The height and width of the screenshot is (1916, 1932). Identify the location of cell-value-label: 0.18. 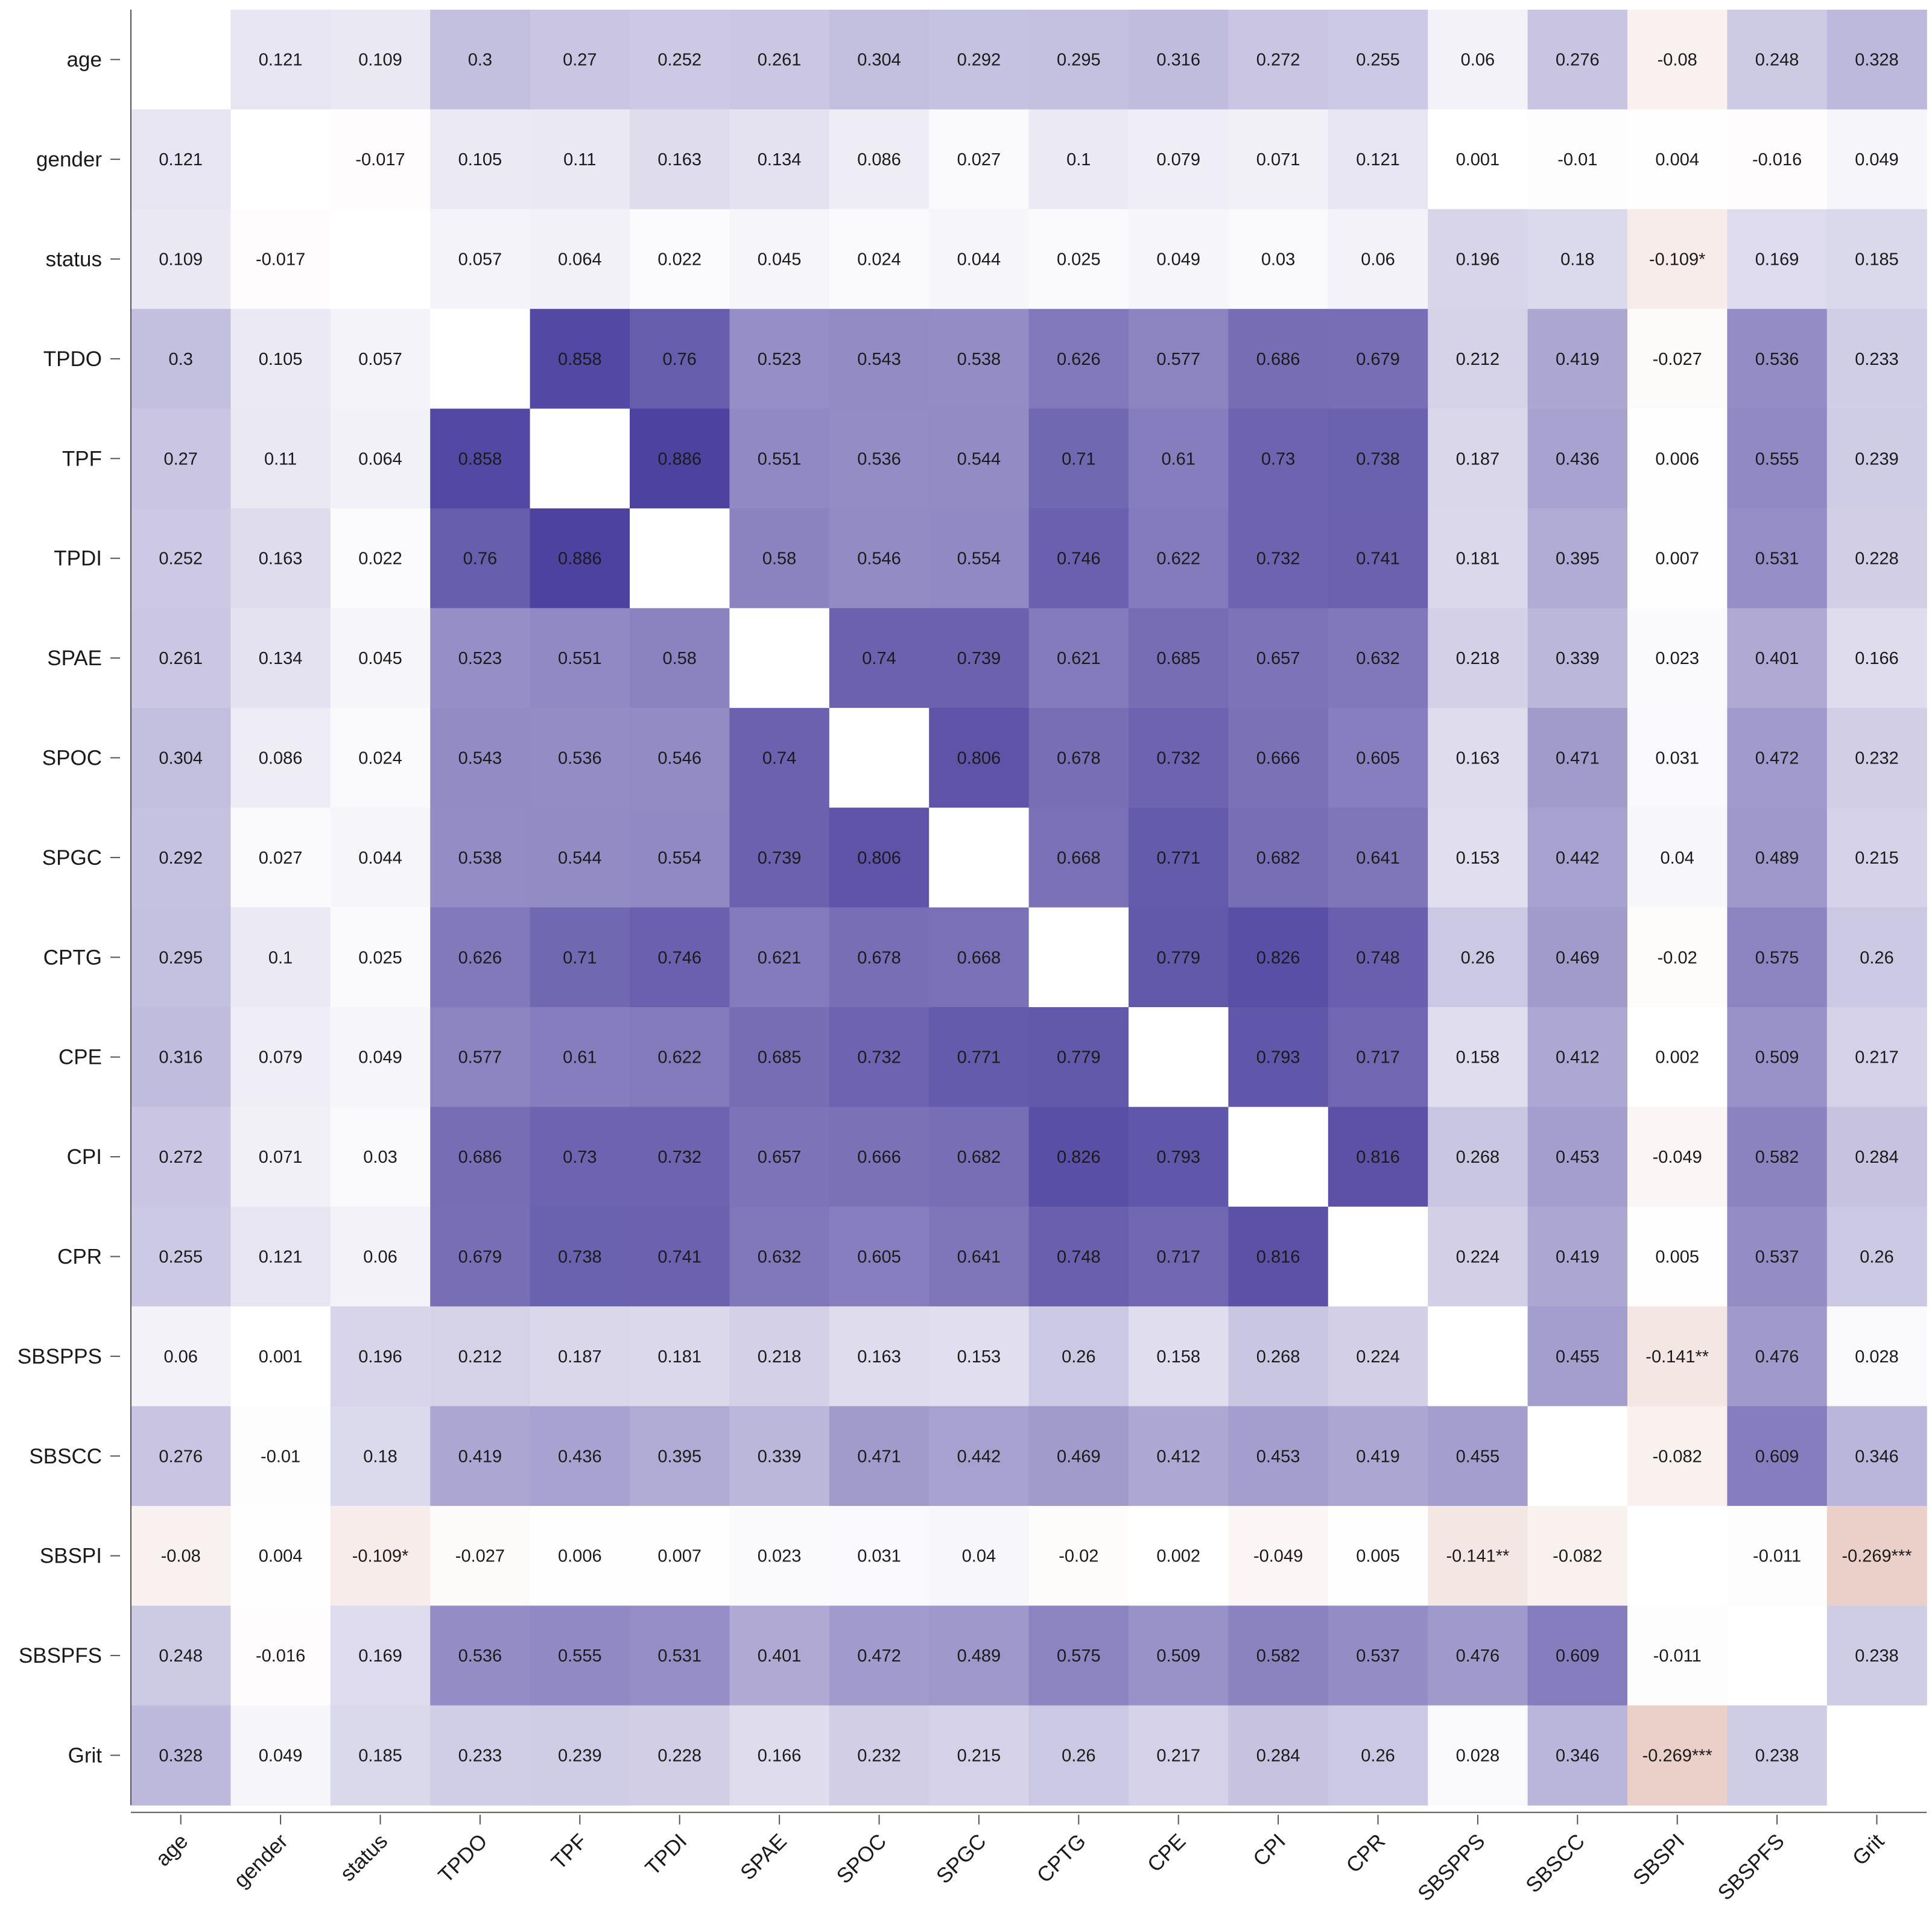
(1577, 260).